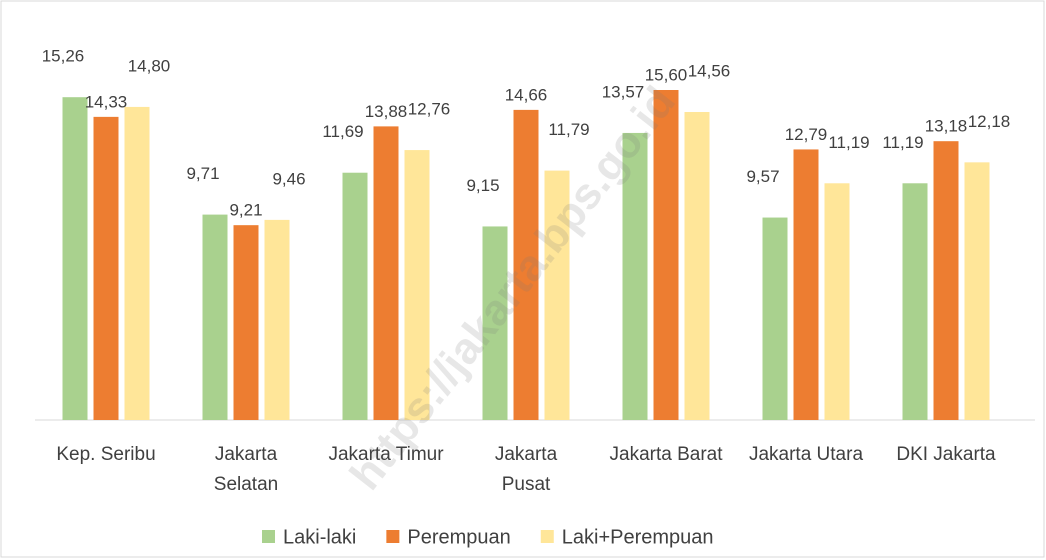  Describe the element at coordinates (526, 469) in the screenshot. I see `x-tick-label: Jakarta Pusat` at that location.